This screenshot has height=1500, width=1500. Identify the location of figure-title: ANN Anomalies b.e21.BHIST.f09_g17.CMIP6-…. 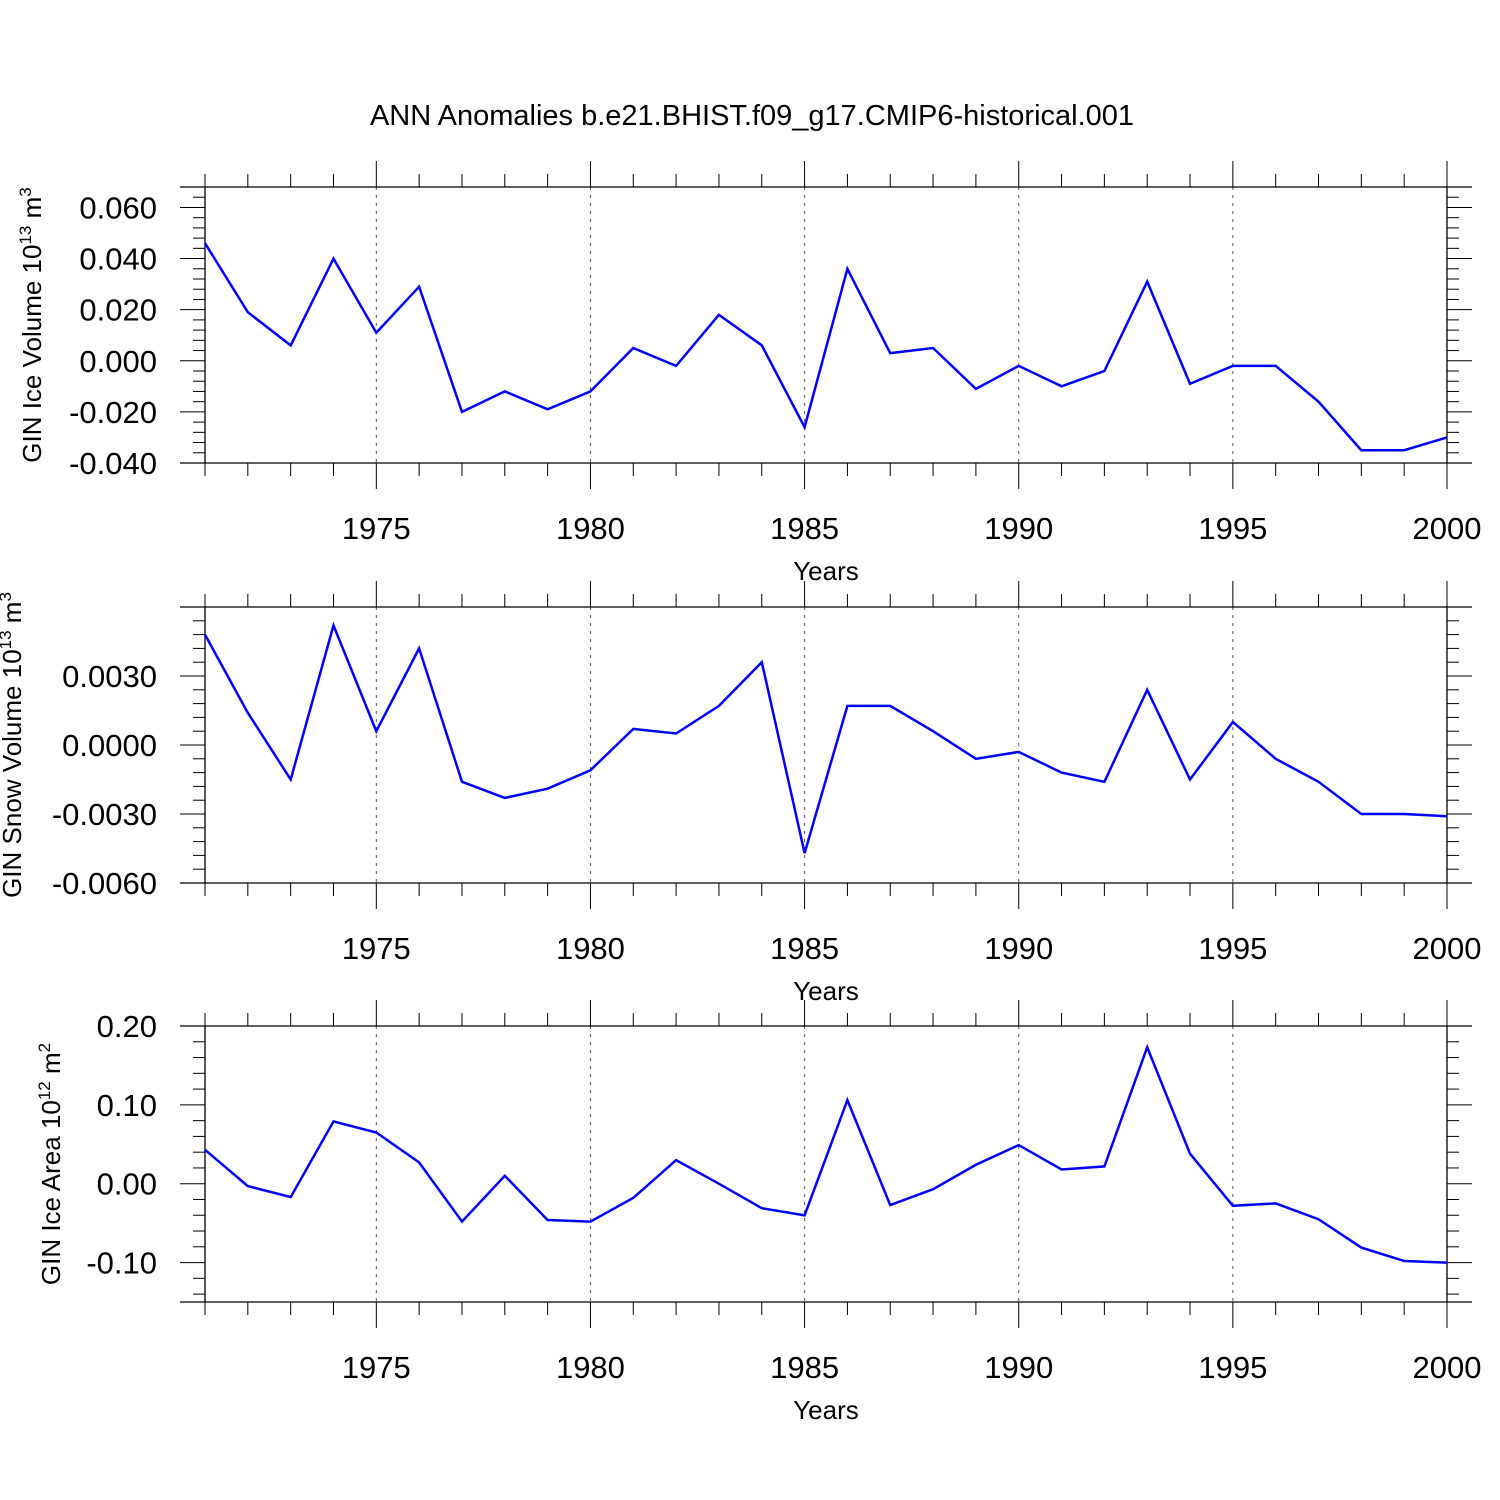
(752, 116).